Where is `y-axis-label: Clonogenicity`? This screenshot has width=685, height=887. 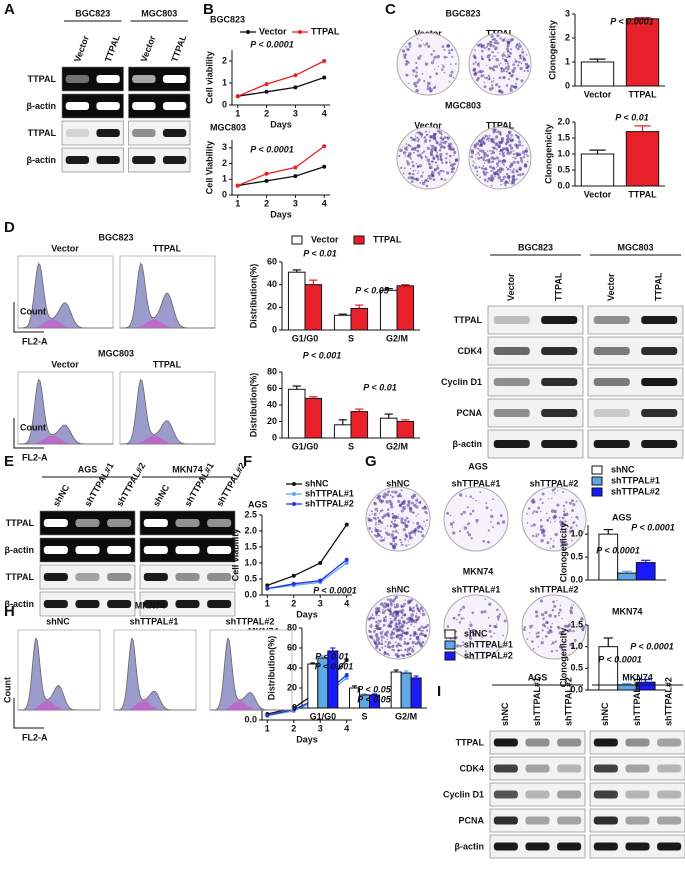
y-axis-label: Clonogenicity is located at coordinates (563, 553).